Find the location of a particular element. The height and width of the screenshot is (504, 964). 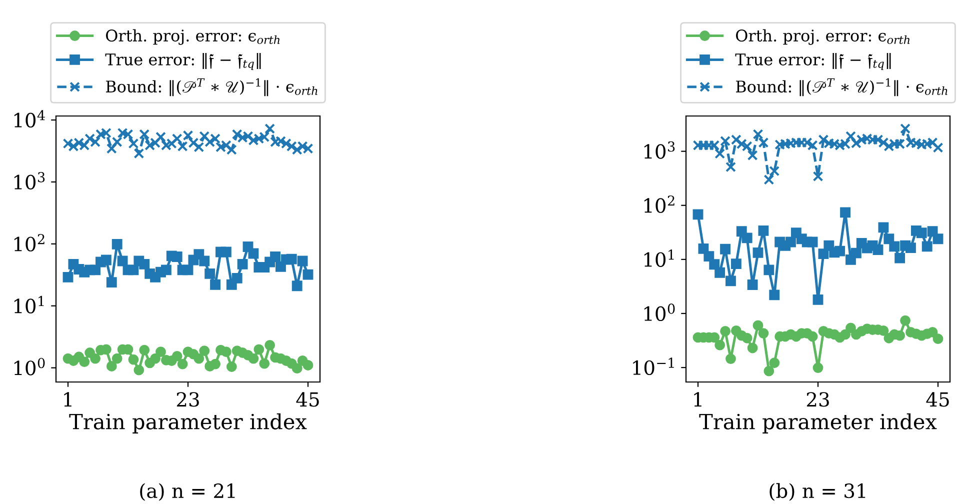

text: (b) n = 31 is located at coordinates (818, 492).